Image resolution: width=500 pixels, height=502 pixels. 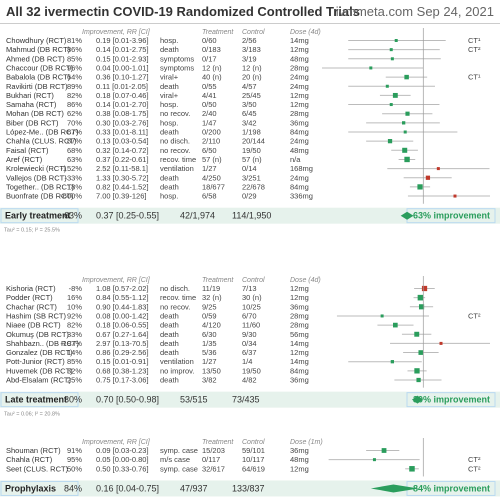 I want to click on site-date: ivmmeta.com Sep 24, 2021, so click(x=414, y=11).